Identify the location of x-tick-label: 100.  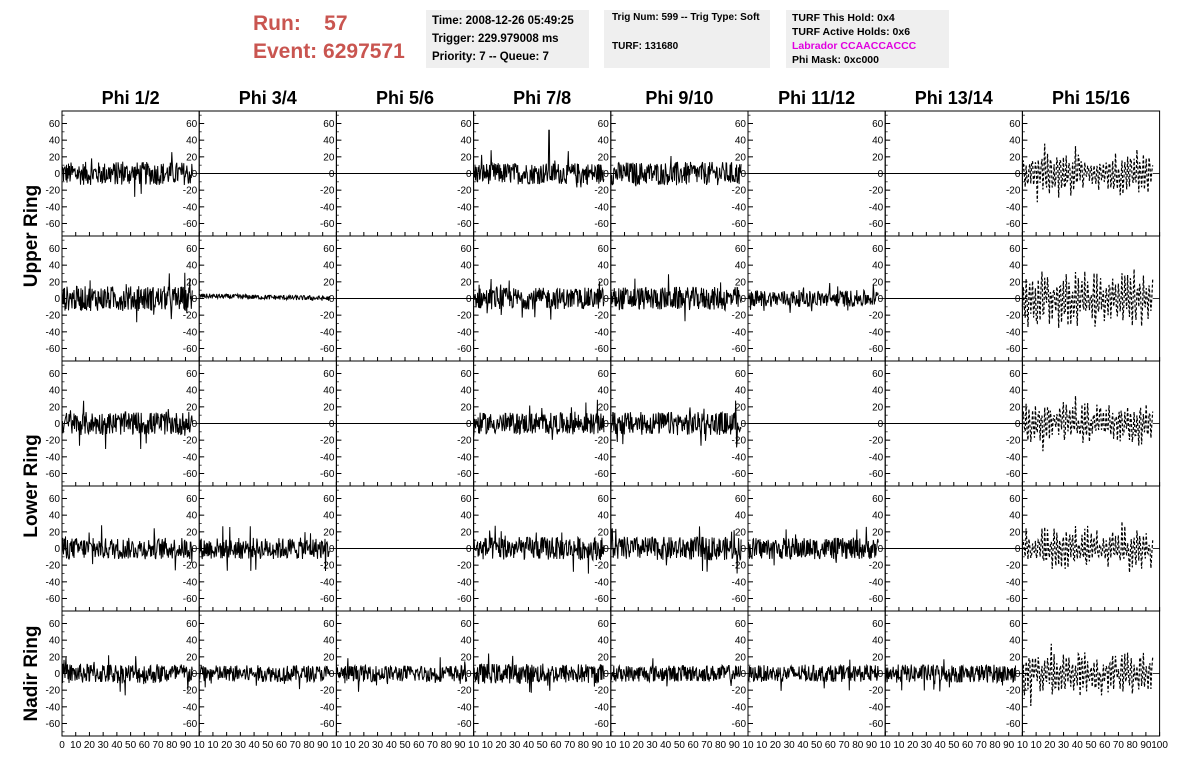
(1159, 745).